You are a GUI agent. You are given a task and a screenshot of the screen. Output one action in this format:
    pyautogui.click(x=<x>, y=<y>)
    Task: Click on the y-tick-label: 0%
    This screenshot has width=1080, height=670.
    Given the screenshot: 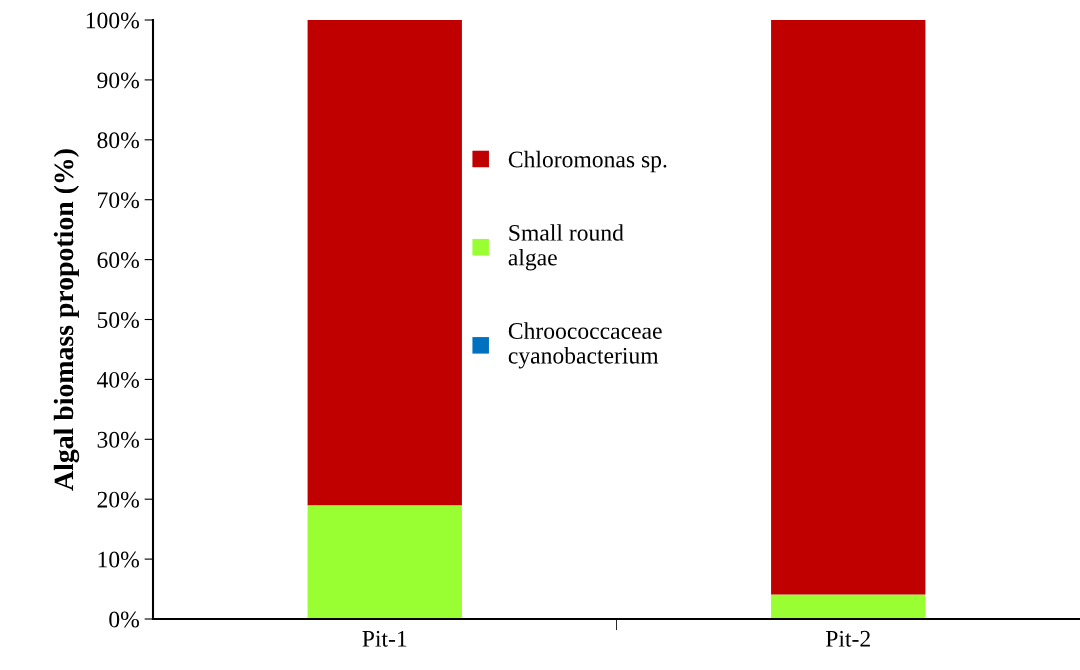 What is the action you would take?
    pyautogui.click(x=124, y=619)
    